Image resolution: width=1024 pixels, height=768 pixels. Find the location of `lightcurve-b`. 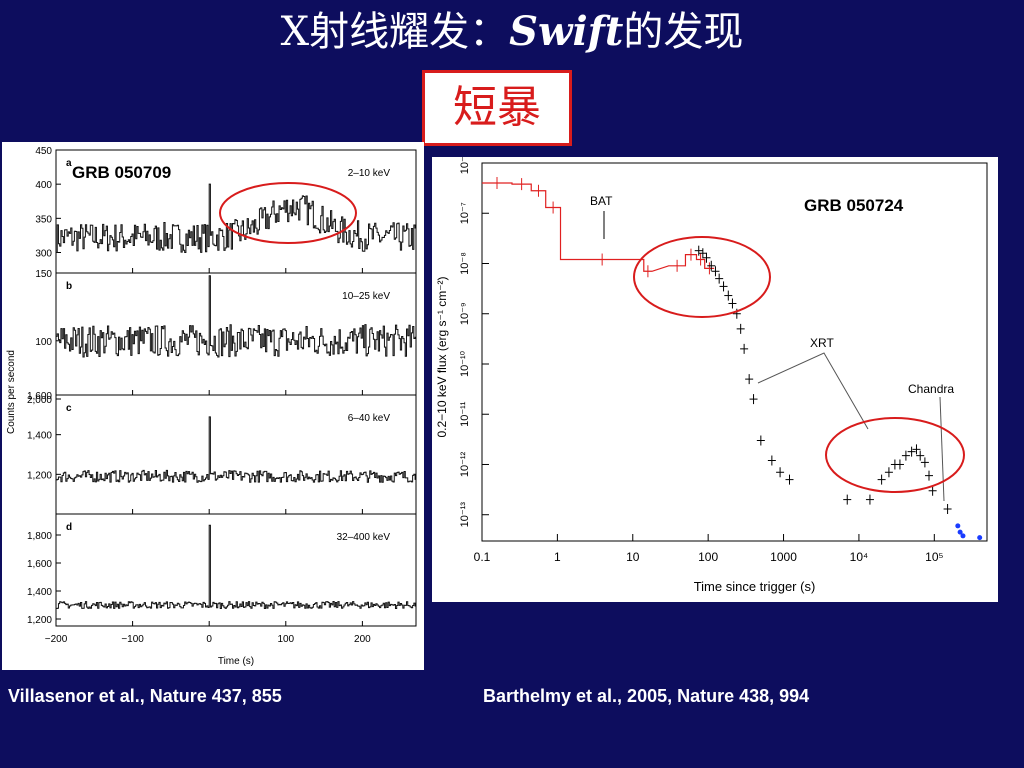

lightcurve-b is located at coordinates (236, 316).